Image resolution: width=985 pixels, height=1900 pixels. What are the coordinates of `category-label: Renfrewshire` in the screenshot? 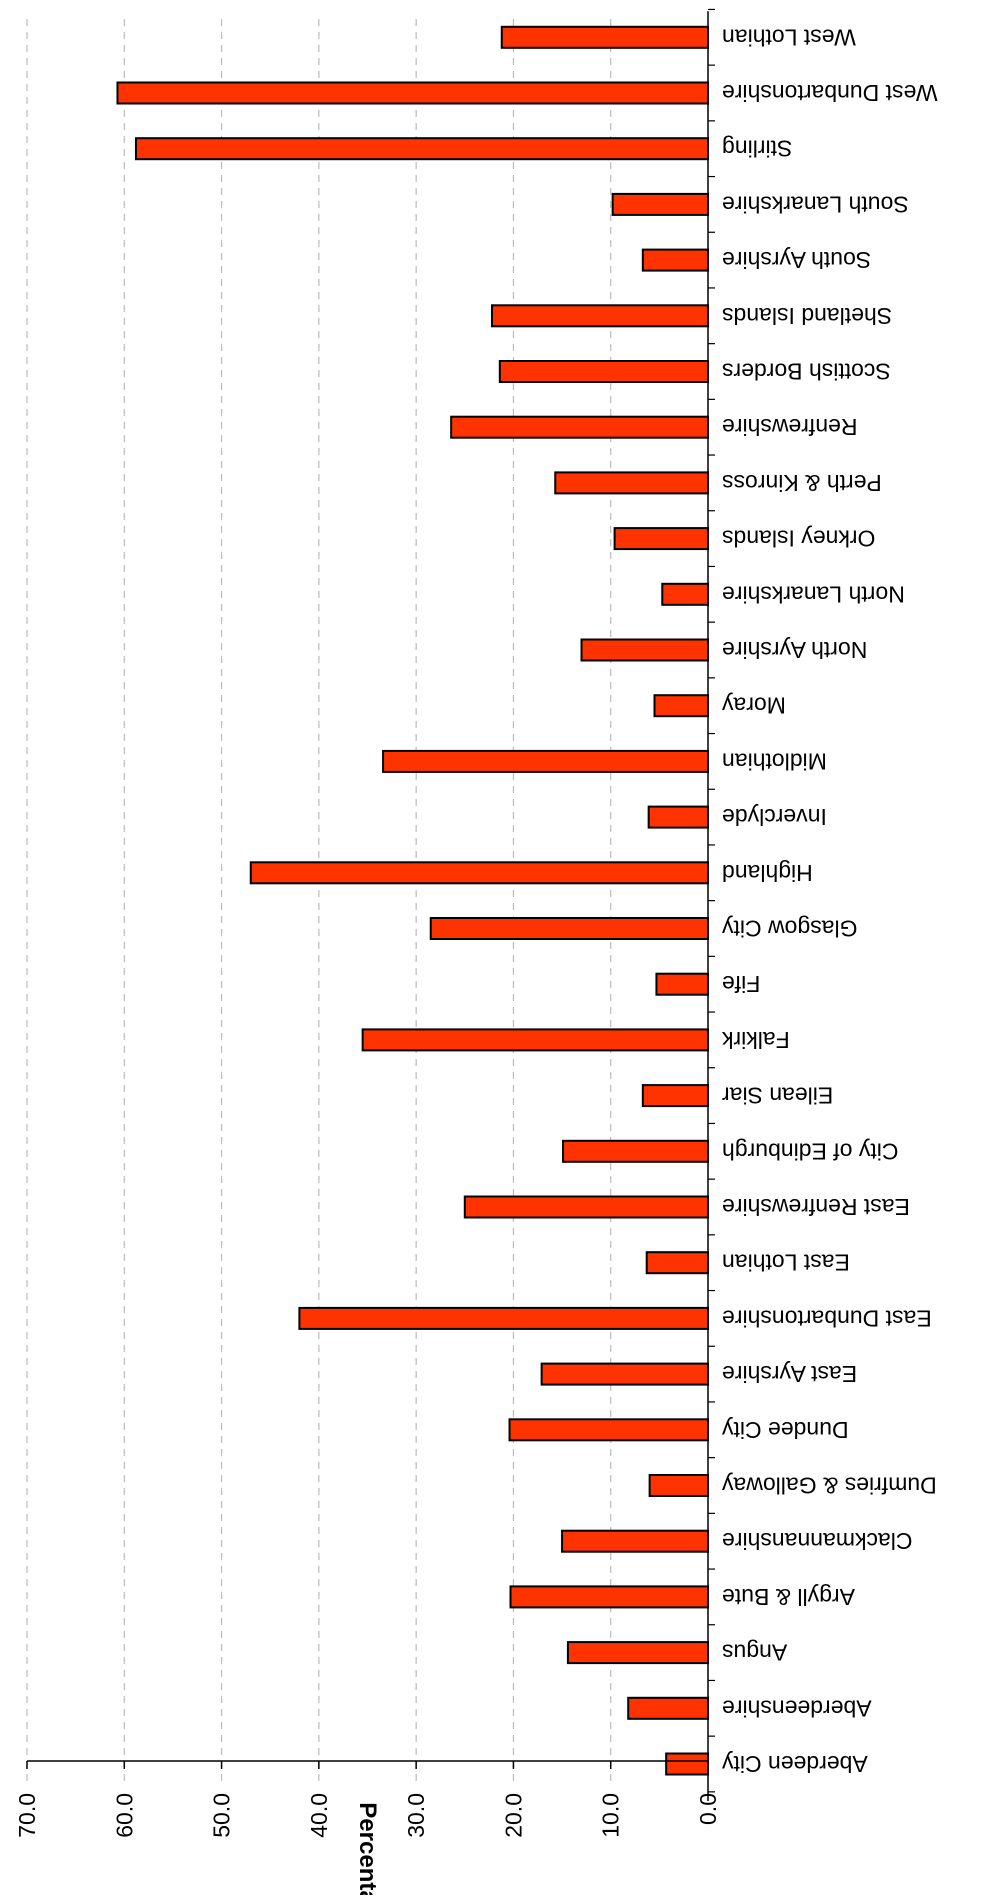 It's located at (790, 427).